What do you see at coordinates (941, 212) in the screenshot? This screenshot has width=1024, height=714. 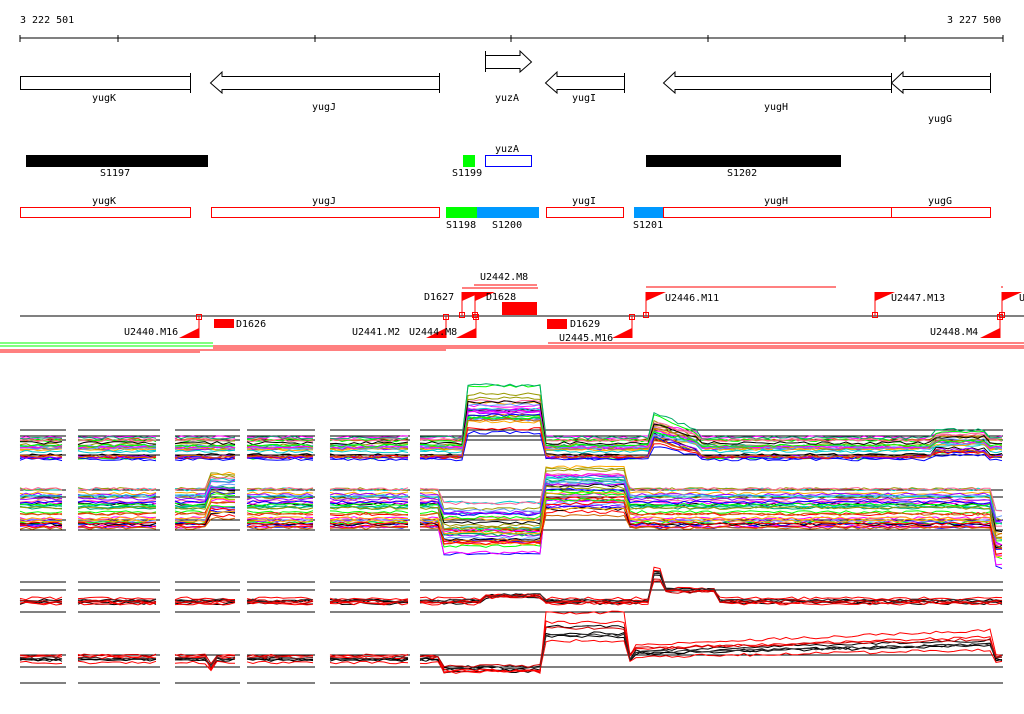 I see `annotation-yugG` at bounding box center [941, 212].